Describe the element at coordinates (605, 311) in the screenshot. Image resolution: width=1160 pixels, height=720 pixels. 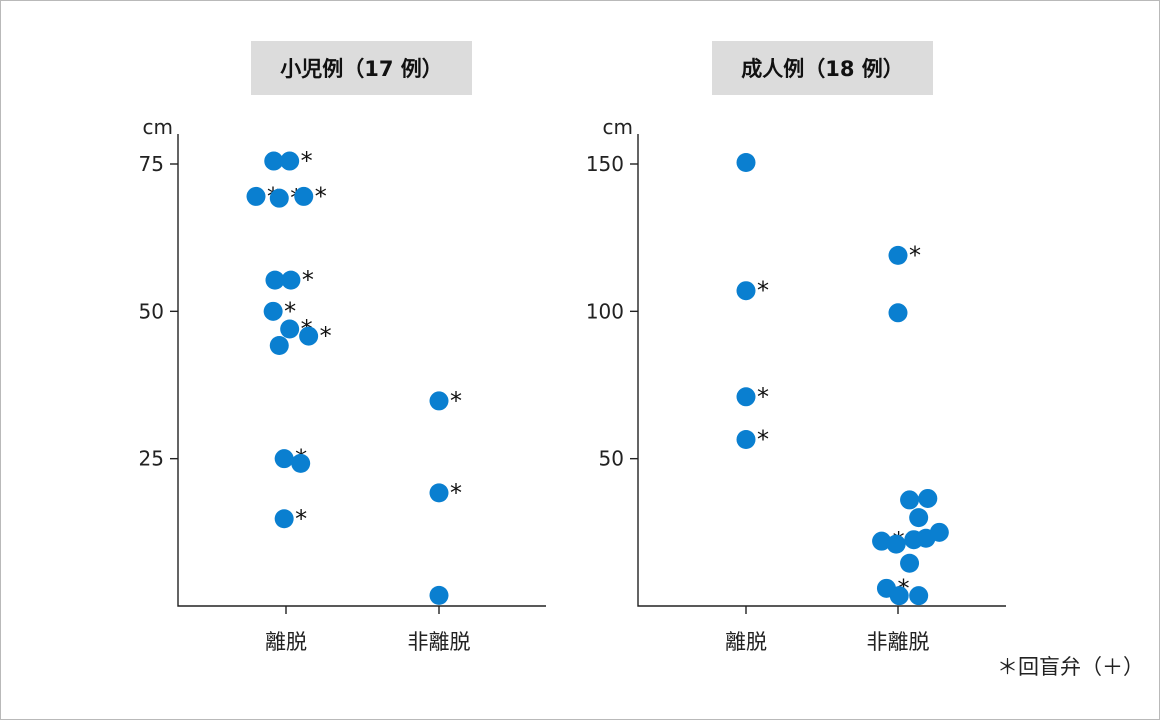
I see `y-tick-label: 100` at that location.